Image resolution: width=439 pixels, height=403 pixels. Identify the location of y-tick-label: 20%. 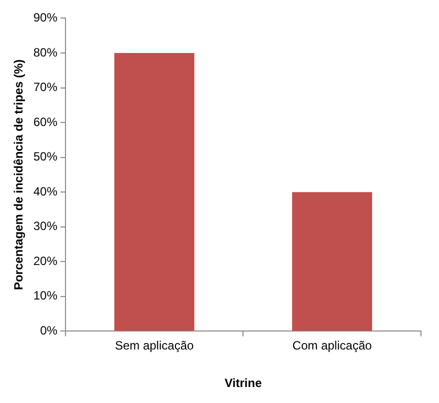
(45, 261).